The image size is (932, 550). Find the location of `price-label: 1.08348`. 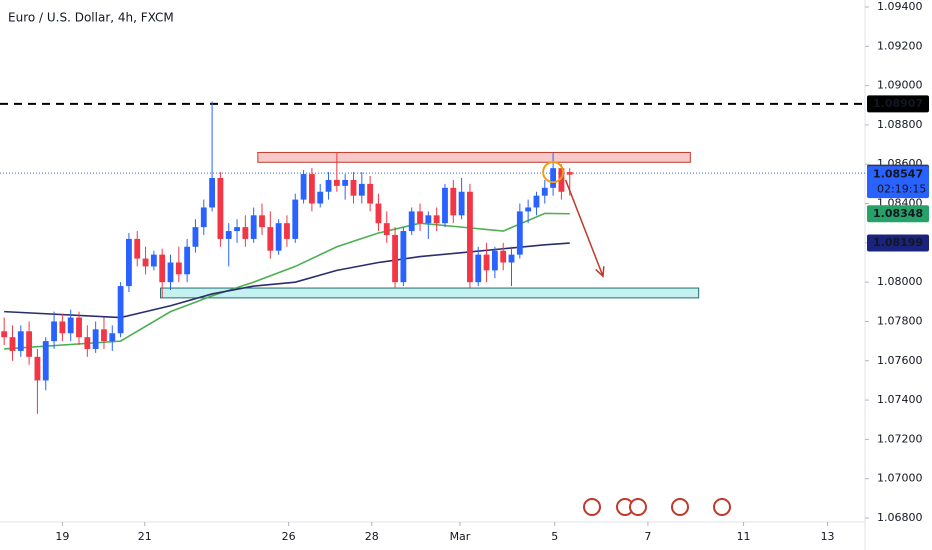

price-label: 1.08348 is located at coordinates (898, 213).